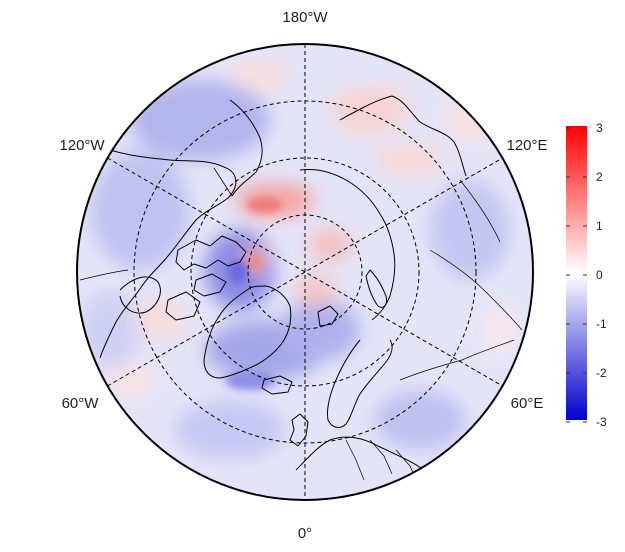 The image size is (625, 552). I want to click on colorbar-tick-label: -3, so click(601, 422).